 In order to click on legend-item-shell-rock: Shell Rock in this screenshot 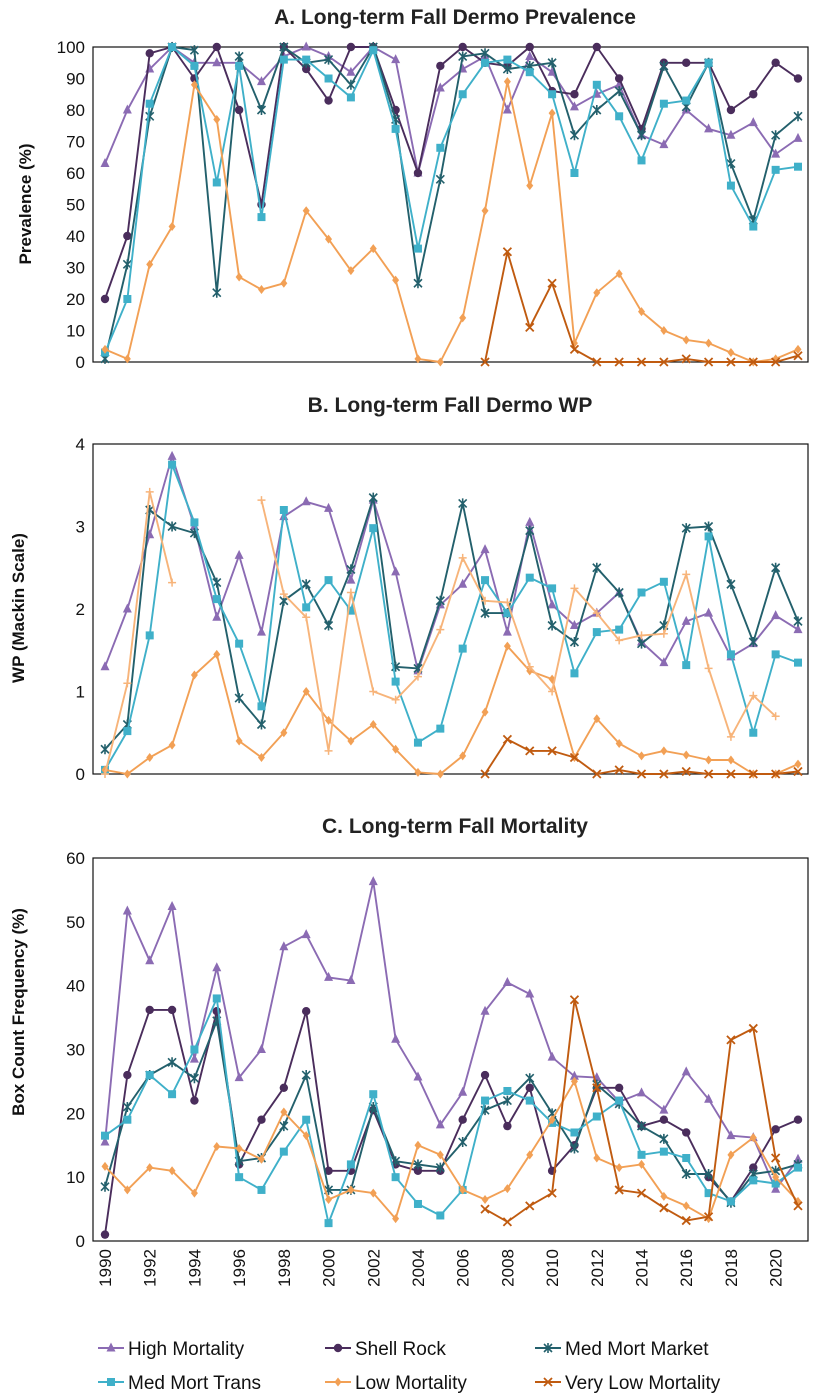, I will do `click(385, 1349)`.